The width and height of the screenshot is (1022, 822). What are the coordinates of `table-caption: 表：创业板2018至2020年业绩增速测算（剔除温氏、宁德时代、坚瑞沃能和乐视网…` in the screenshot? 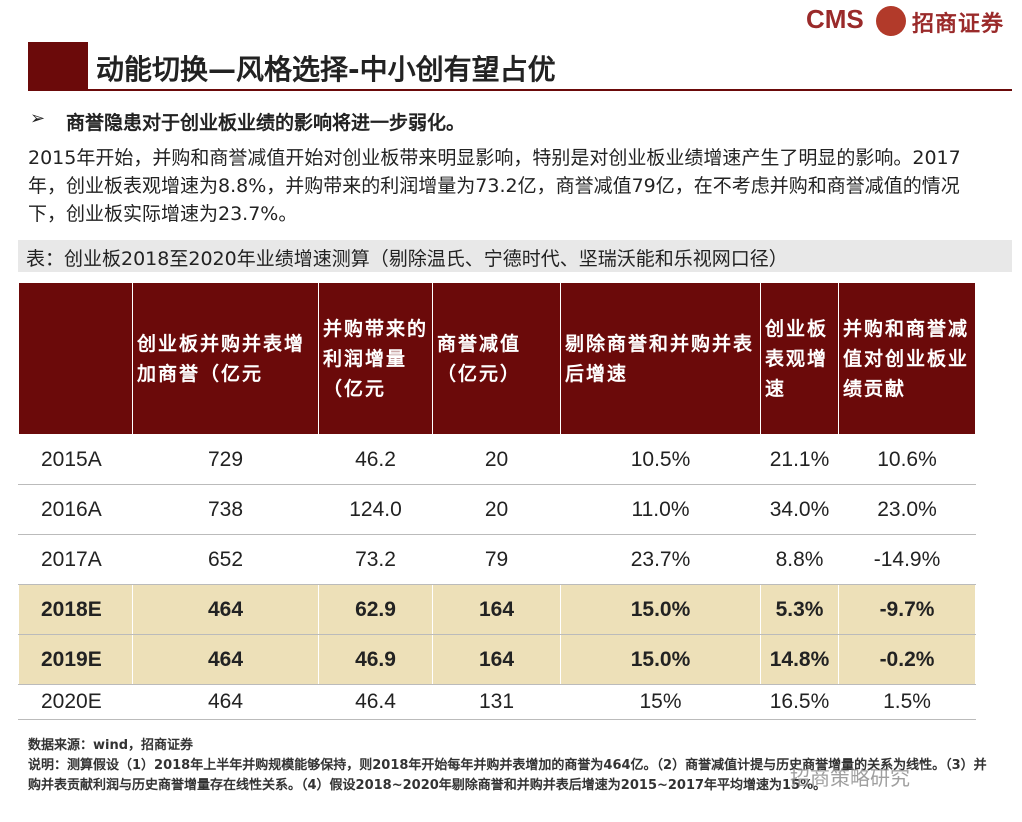 It's located at (407, 259).